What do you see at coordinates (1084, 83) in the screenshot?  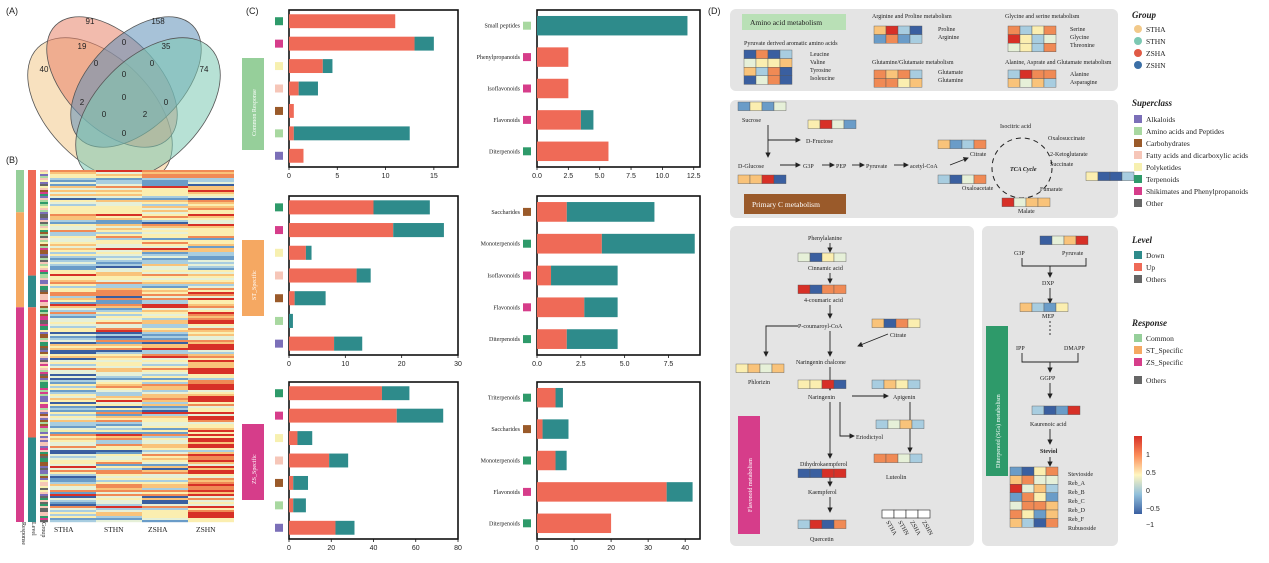 I see `ala-item: Asparagine` at bounding box center [1084, 83].